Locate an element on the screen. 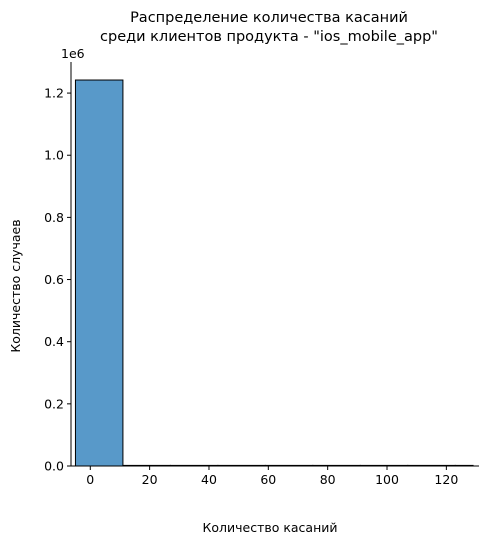  x-tick-label: 100 is located at coordinates (387, 479).